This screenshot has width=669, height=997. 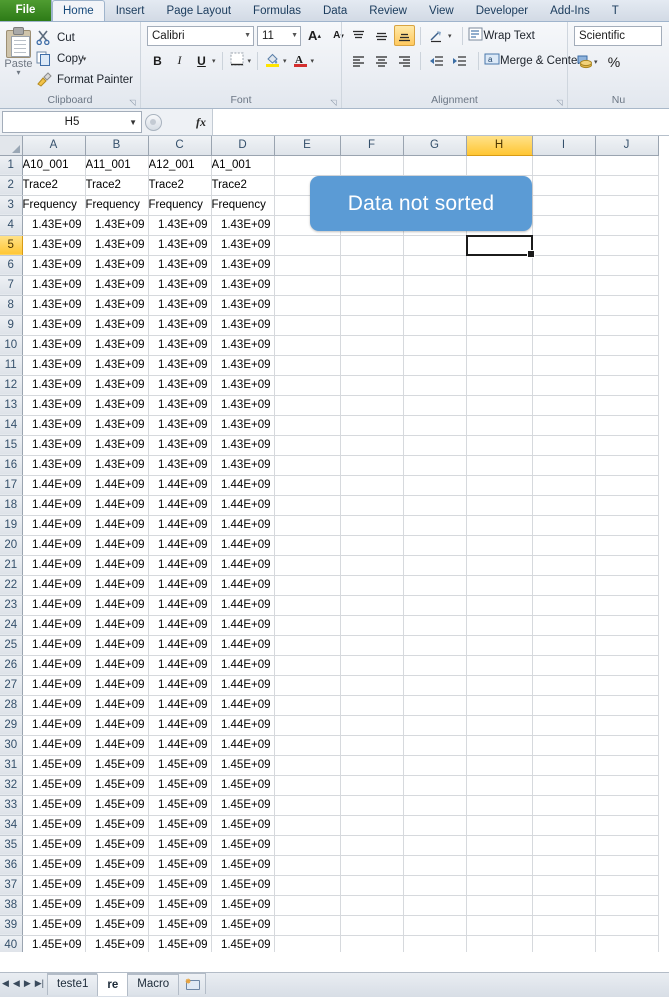 I want to click on cell-E16, so click(x=307, y=465).